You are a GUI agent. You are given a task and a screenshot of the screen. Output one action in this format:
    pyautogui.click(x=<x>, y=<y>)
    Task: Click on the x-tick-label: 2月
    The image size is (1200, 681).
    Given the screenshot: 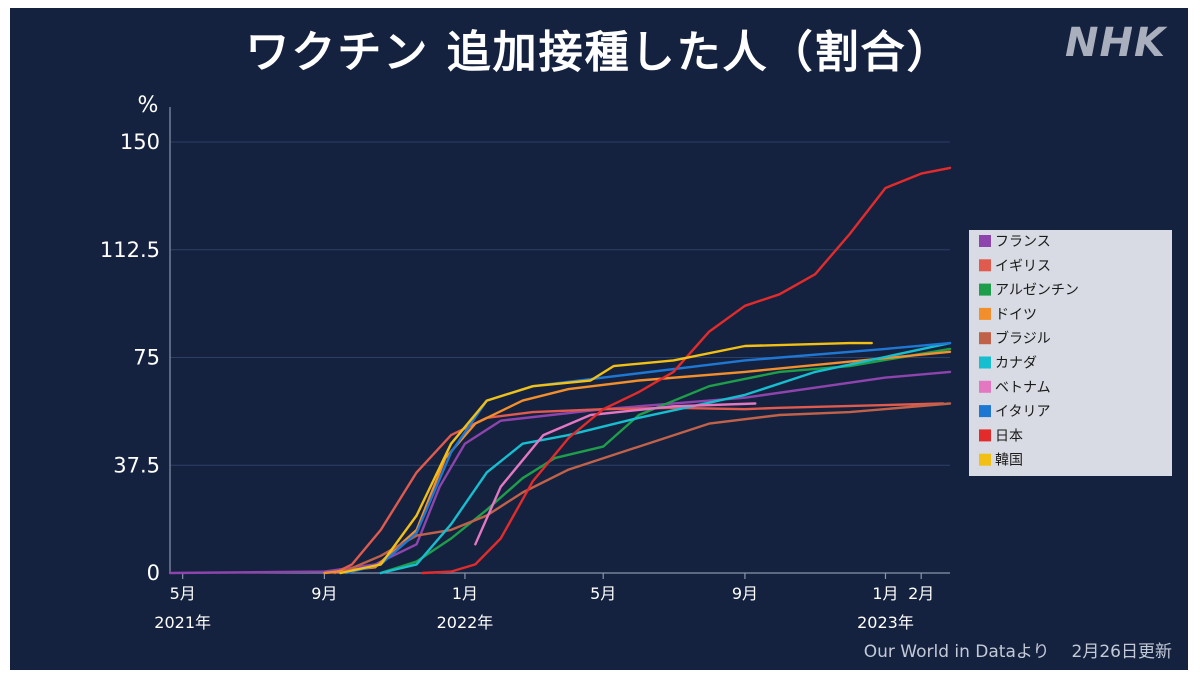 What is the action you would take?
    pyautogui.click(x=921, y=593)
    